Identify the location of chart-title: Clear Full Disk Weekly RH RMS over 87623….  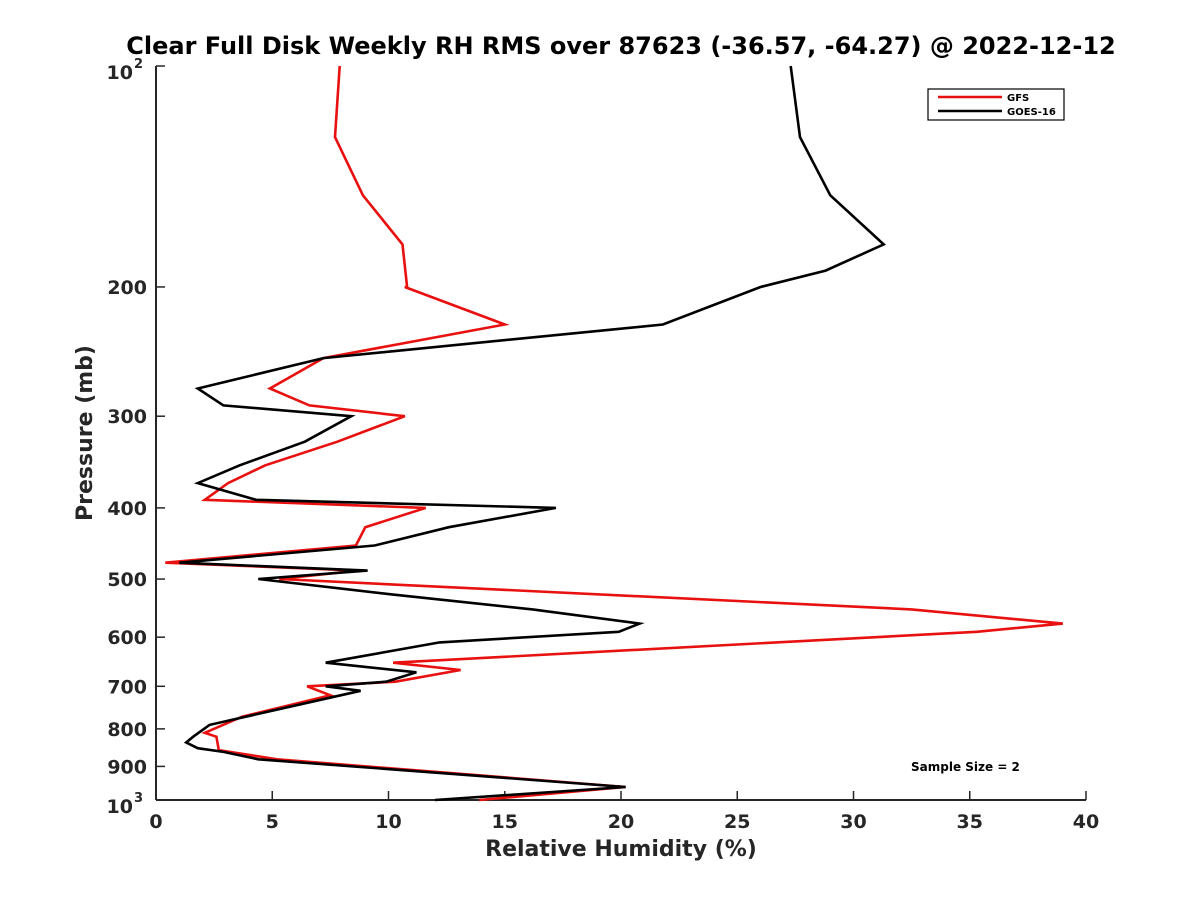
(620, 46).